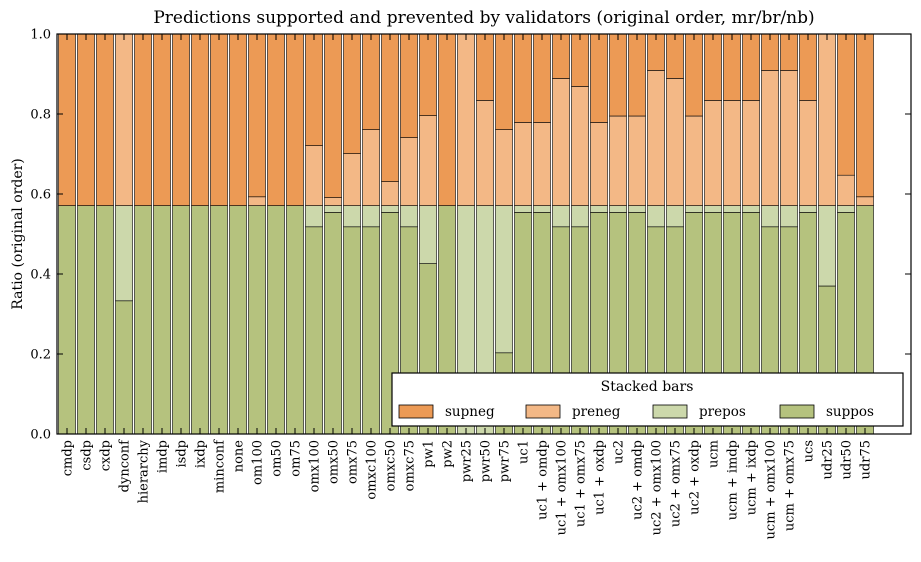 The height and width of the screenshot is (562, 921). I want to click on bar-preneg-ucm-omx100, so click(770, 138).